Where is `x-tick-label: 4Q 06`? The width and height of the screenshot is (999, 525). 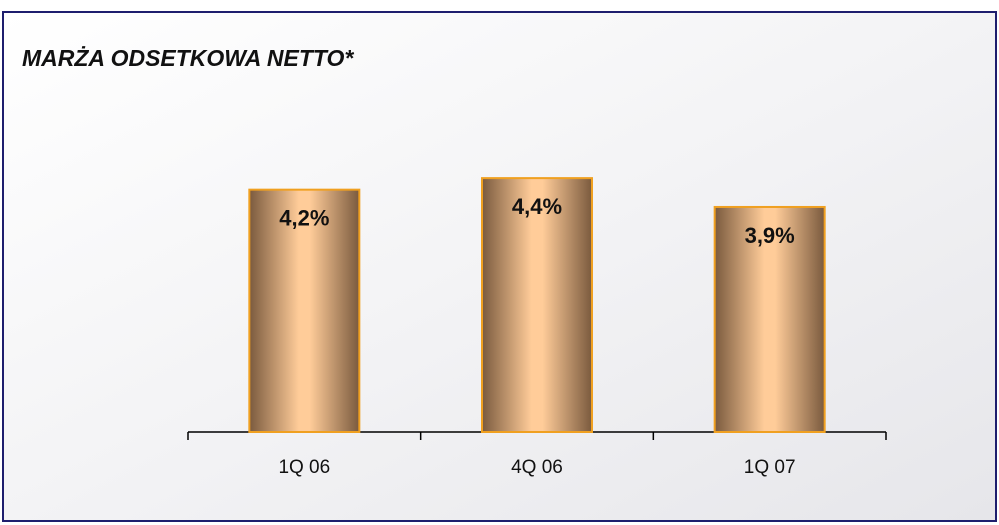 x-tick-label: 4Q 06 is located at coordinates (537, 467).